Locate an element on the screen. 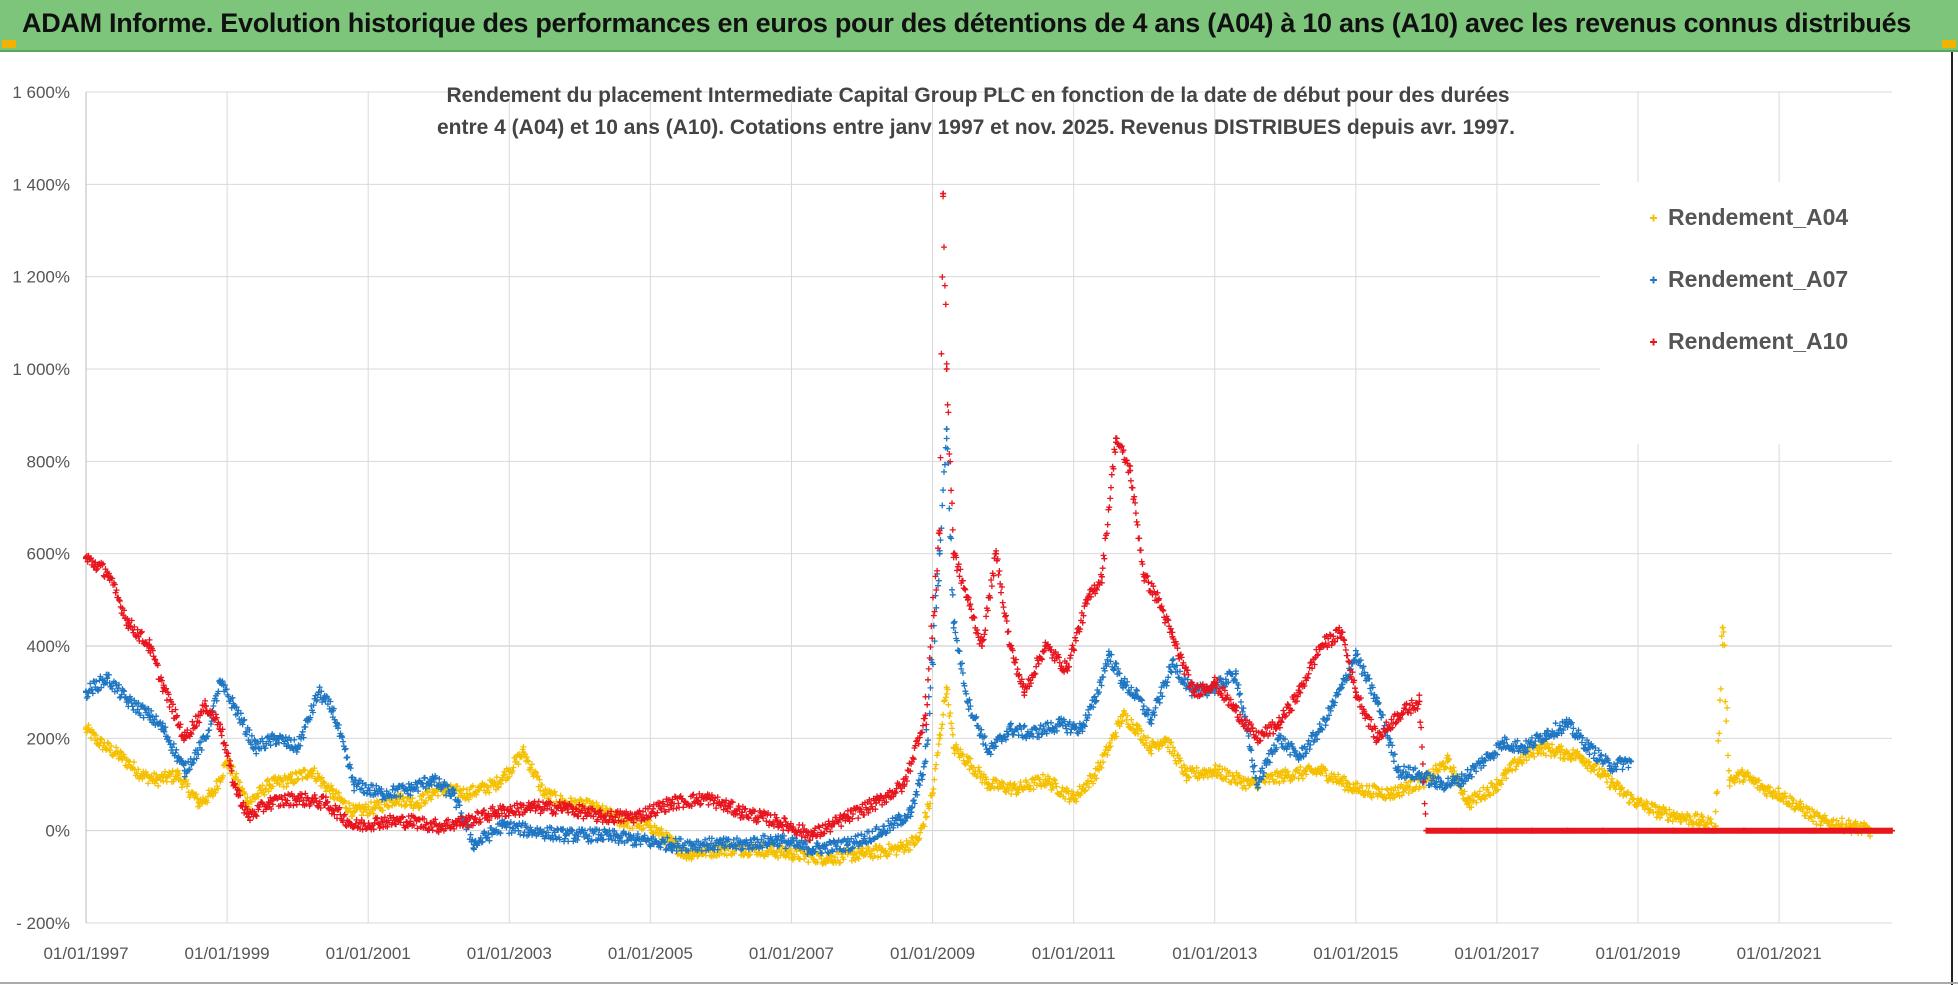 The image size is (1958, 985). x-tick-label: 01/01/2009 is located at coordinates (932, 953).